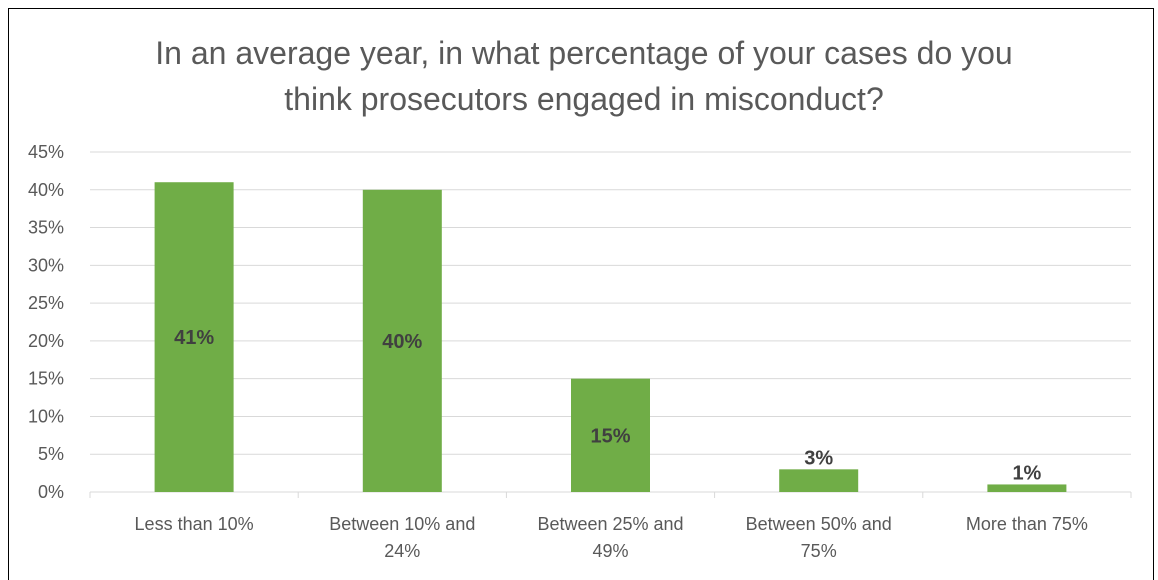 This screenshot has width=1158, height=580. Describe the element at coordinates (46, 190) in the screenshot. I see `y-tick-label: 40%` at that location.